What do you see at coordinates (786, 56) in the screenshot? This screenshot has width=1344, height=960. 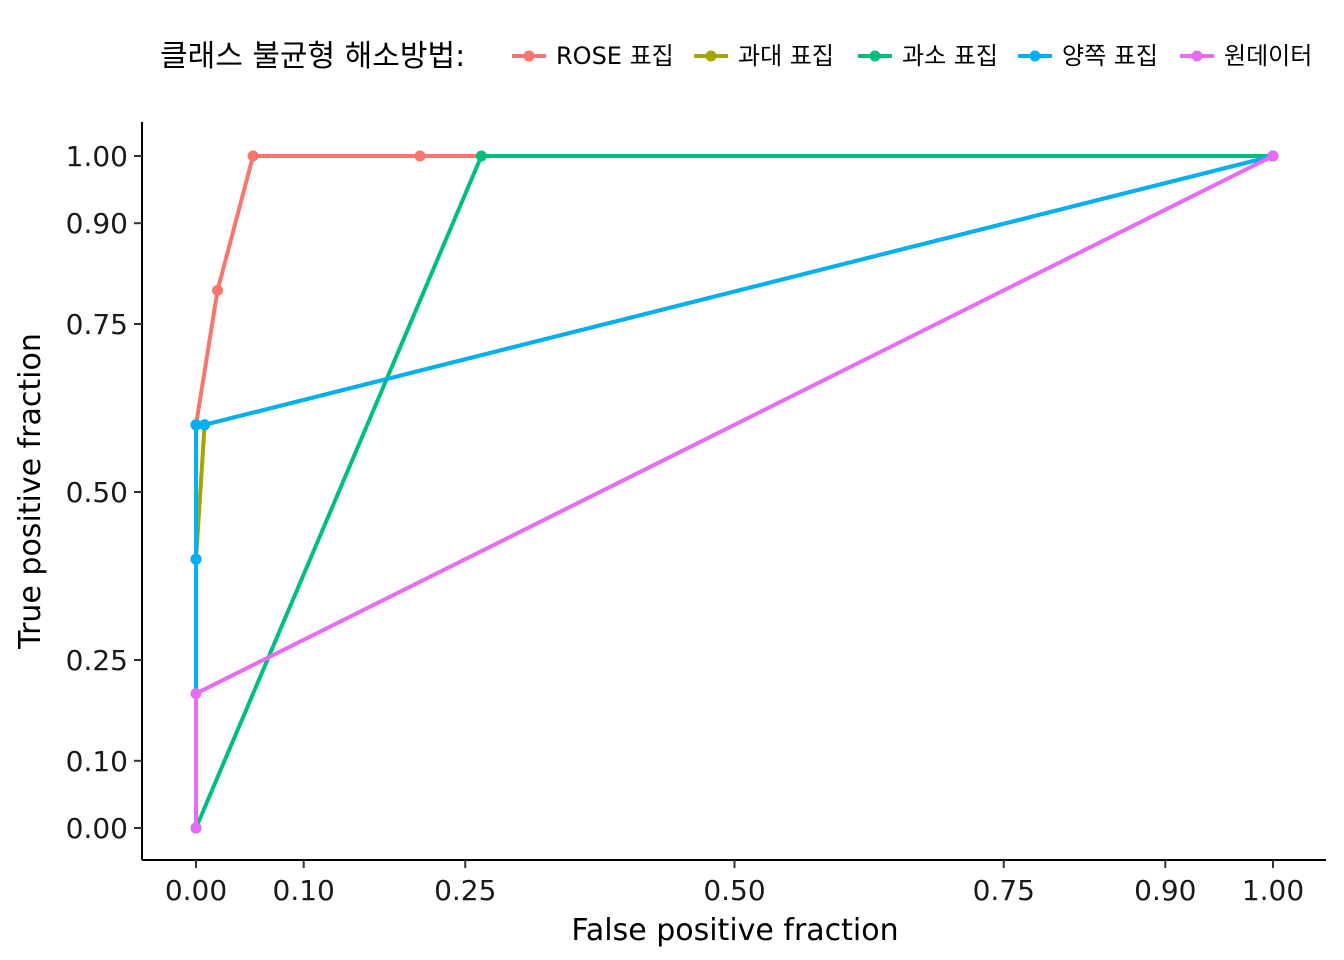 I see `legend-label: 과대 표집` at bounding box center [786, 56].